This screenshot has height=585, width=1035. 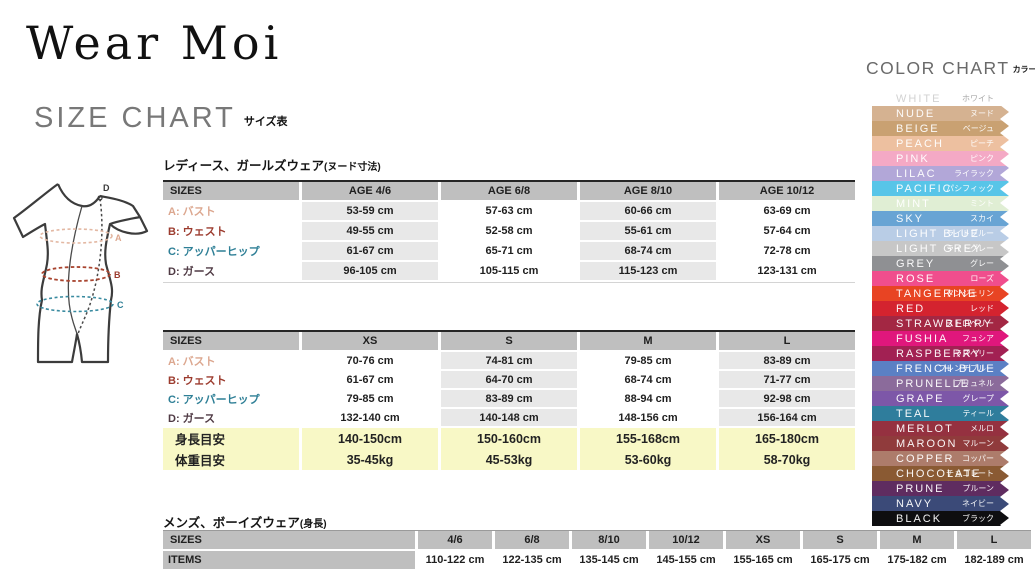 I want to click on color-name: LILAC, so click(x=916, y=173).